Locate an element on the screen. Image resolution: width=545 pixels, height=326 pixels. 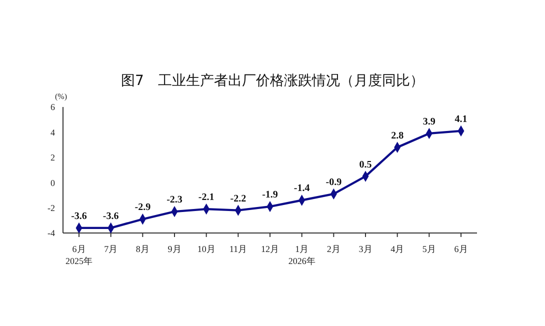
x-tick-label: 6月 2025年 is located at coordinates (79, 255).